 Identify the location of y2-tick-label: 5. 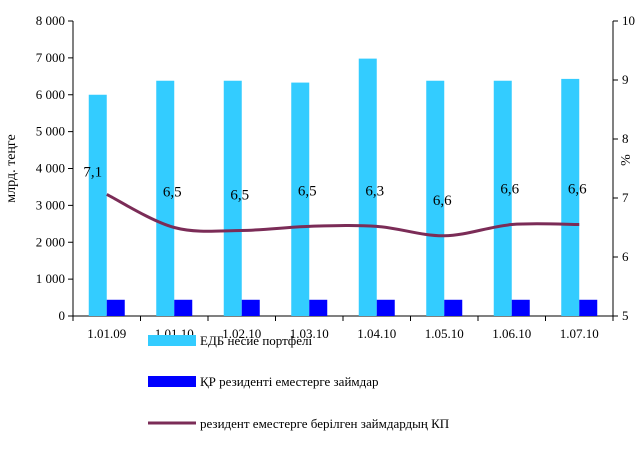
(625, 315).